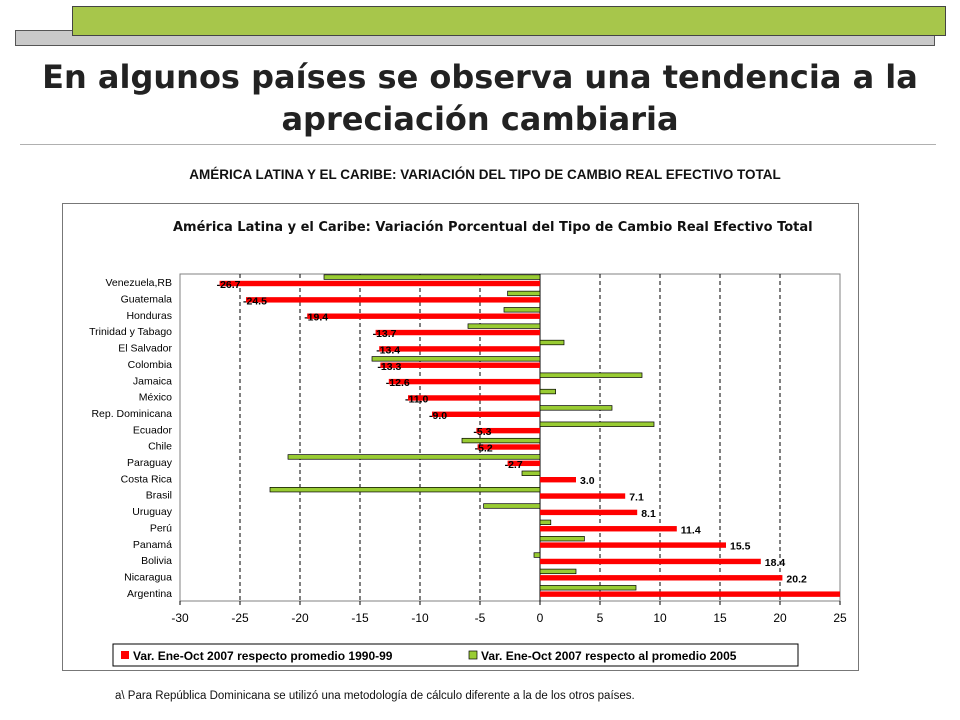 The height and width of the screenshot is (720, 960). Describe the element at coordinates (455, 655) in the screenshot. I see `legend-box` at that location.